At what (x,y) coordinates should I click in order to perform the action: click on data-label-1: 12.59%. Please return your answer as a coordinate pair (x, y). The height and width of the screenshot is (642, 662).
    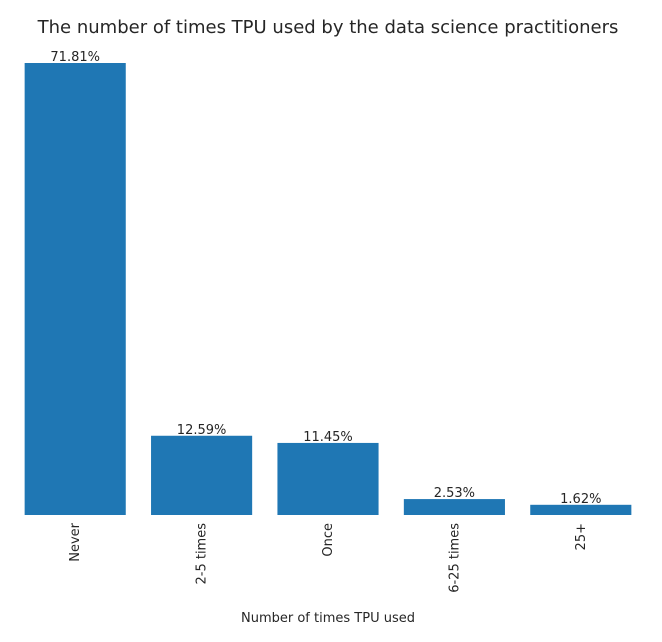
    Looking at the image, I should click on (202, 430).